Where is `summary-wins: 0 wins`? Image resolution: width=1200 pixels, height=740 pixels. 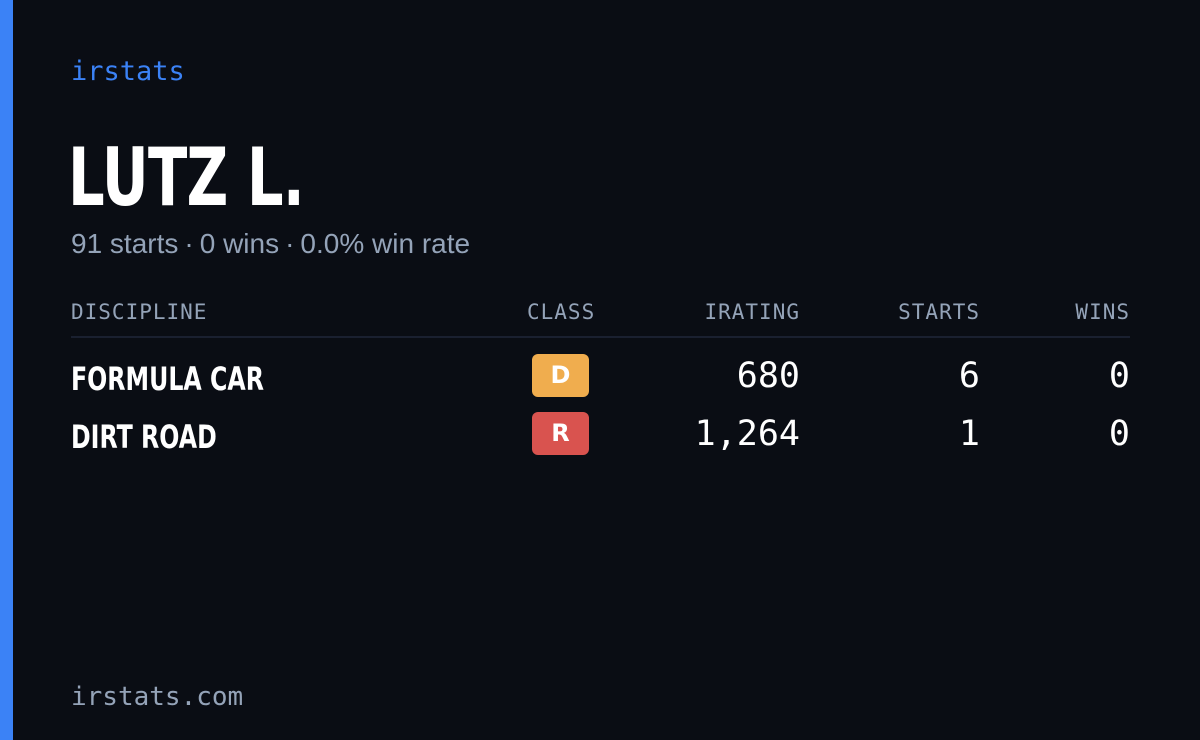 summary-wins: 0 wins is located at coordinates (239, 243).